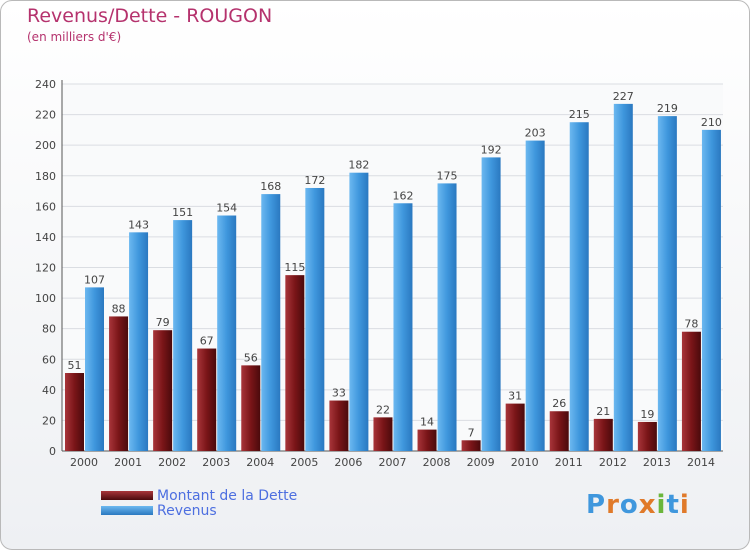 The image size is (750, 550). Describe the element at coordinates (623, 96) in the screenshot. I see `data-label-revenue: 227` at that location.